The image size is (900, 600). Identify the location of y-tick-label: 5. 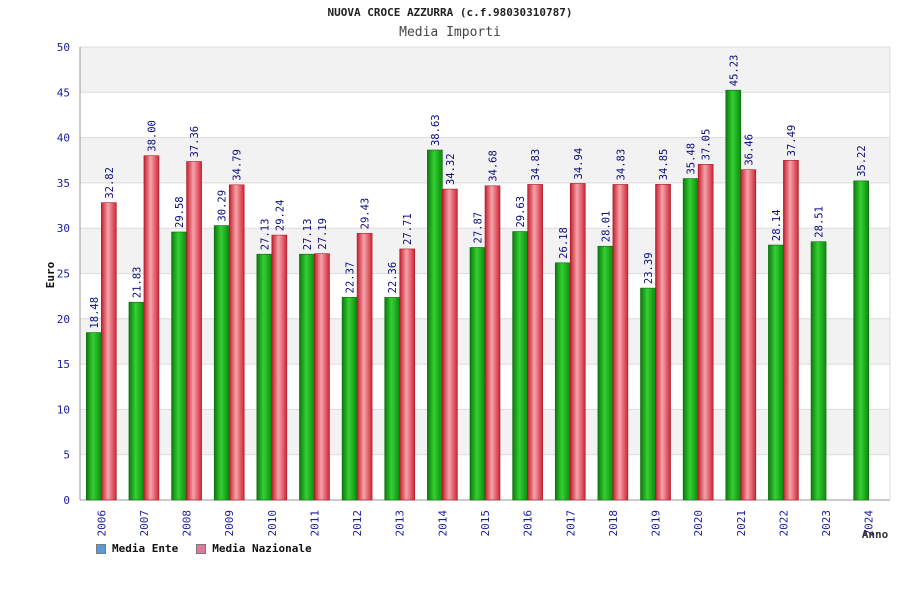
(66, 455).